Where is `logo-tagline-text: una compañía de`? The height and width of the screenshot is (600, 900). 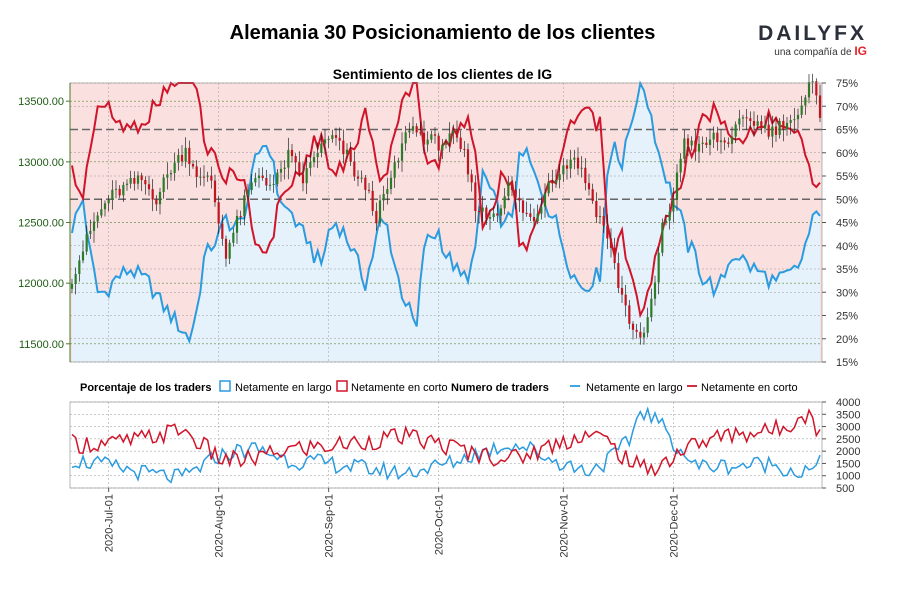 logo-tagline-text: una compañía de is located at coordinates (813, 52).